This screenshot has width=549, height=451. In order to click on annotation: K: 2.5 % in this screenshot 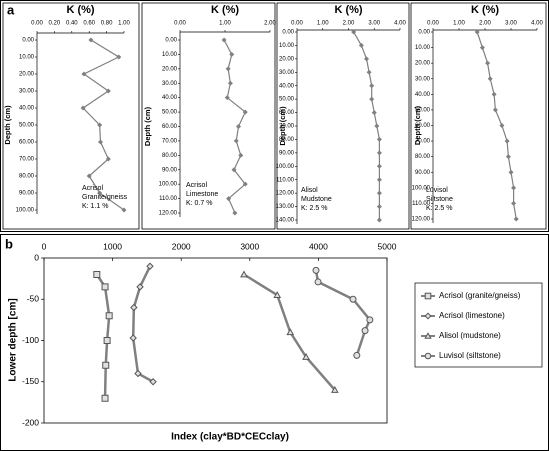, I will do `click(314, 208)`.